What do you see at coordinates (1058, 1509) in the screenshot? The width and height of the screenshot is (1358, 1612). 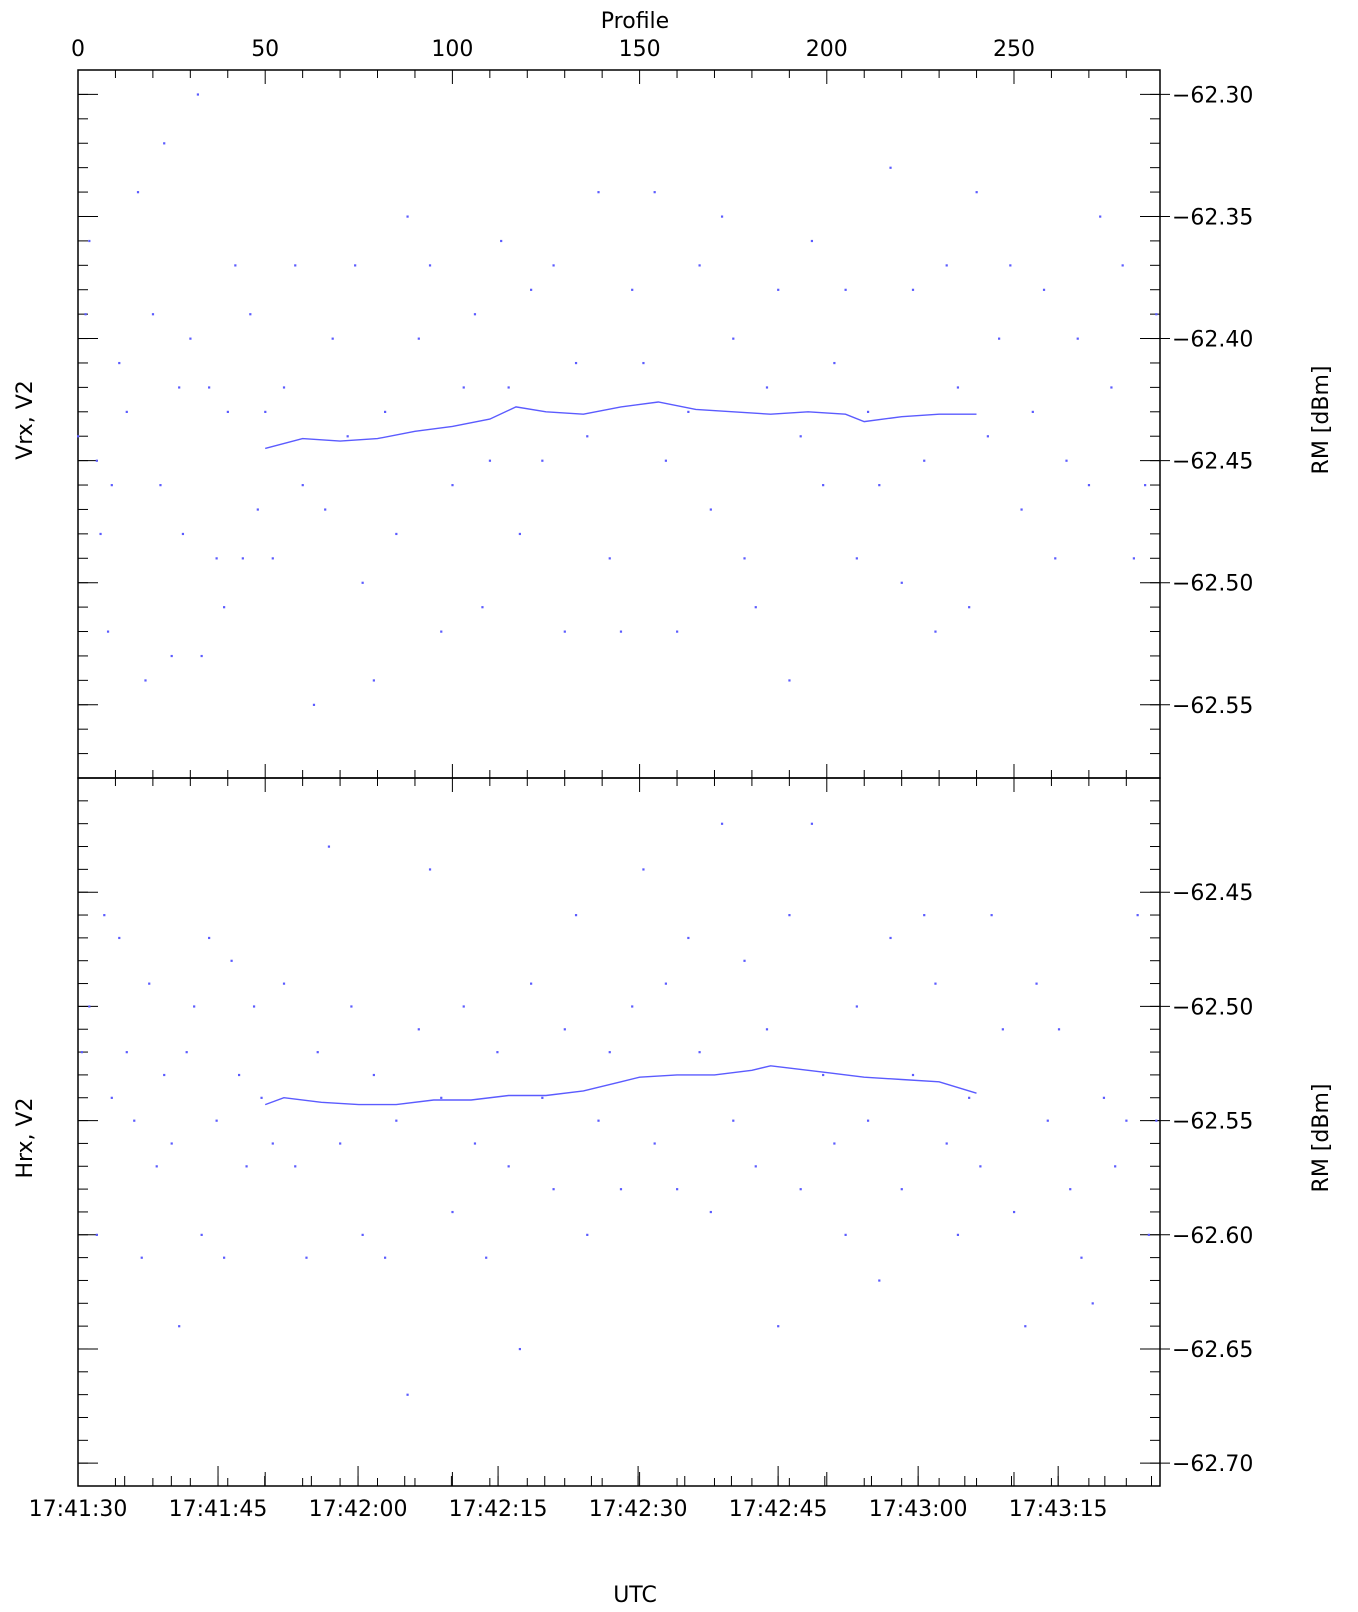 I see `utc-tick-label: 17:43:15` at bounding box center [1058, 1509].